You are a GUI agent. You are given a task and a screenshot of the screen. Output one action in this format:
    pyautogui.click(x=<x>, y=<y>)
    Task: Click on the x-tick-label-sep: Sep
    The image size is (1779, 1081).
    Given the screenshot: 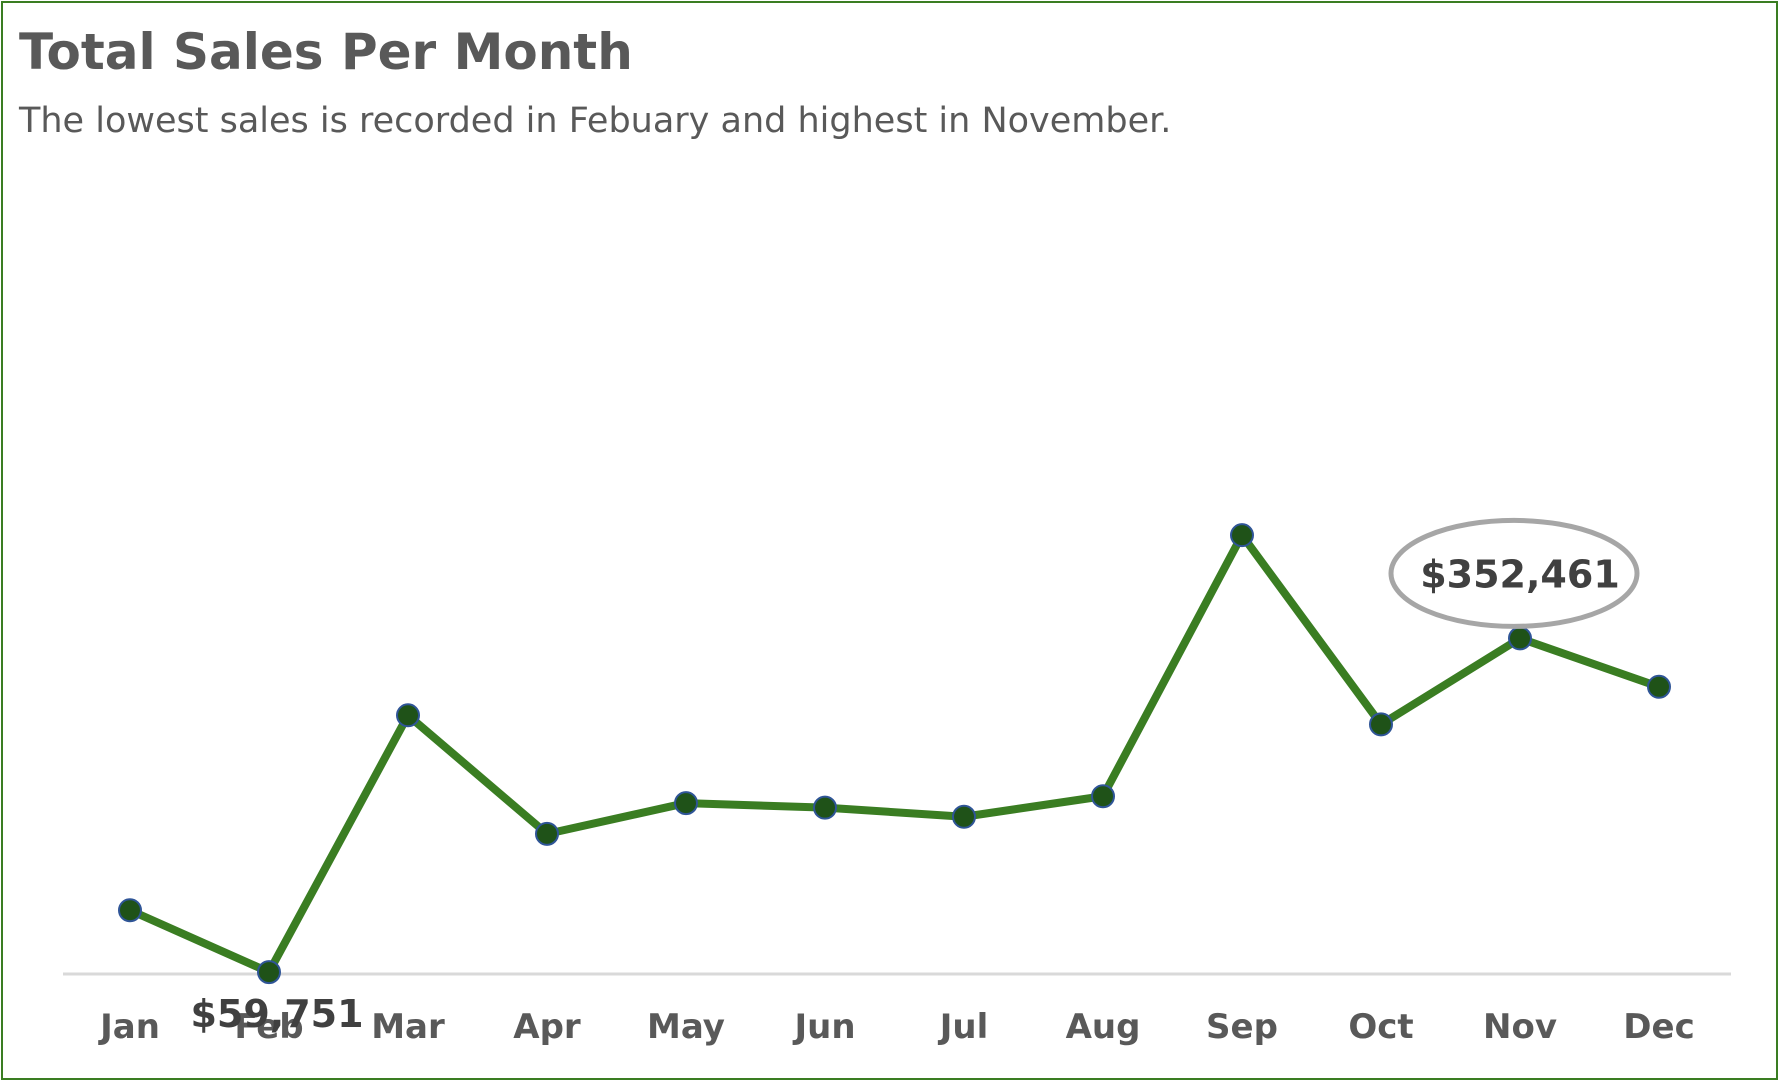 What is the action you would take?
    pyautogui.click(x=1242, y=1027)
    